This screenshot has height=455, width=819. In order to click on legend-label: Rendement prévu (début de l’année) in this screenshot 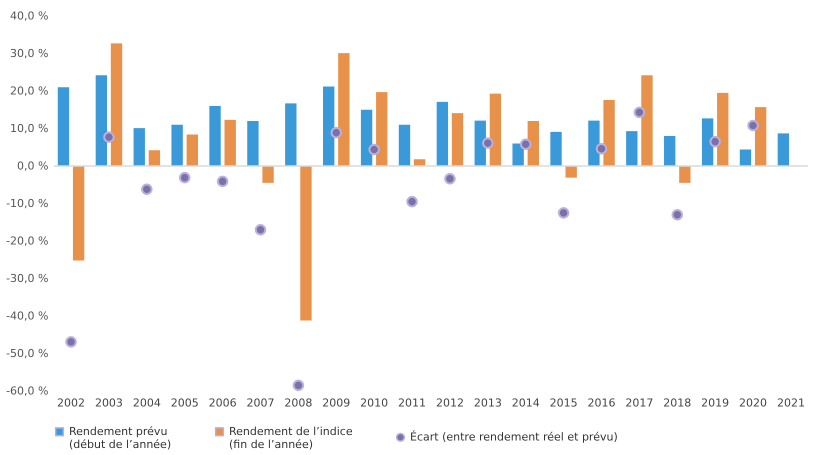, I will do `click(120, 437)`.